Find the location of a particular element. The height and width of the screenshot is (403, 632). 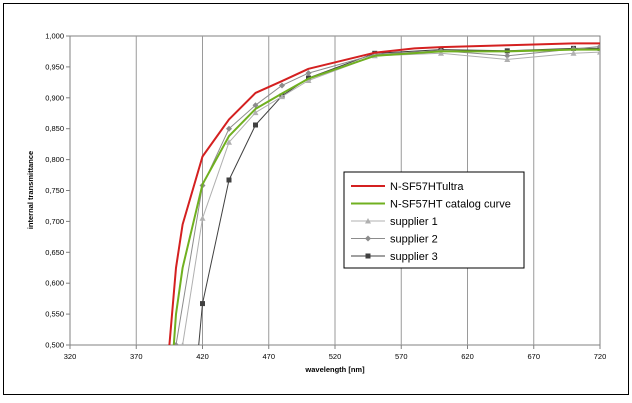

x-tick-label: 520 is located at coordinates (335, 356).